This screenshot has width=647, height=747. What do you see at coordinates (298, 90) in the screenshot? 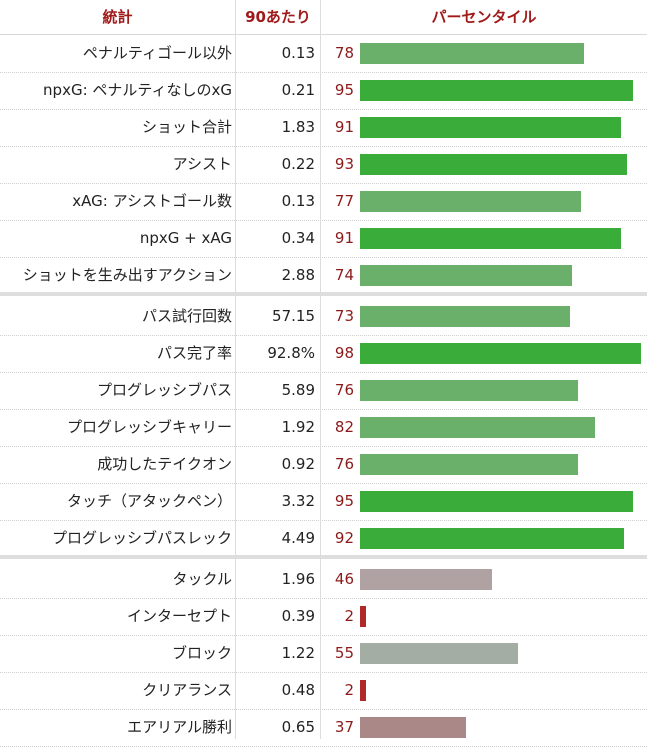
I see `per90-value: 0.21` at bounding box center [298, 90].